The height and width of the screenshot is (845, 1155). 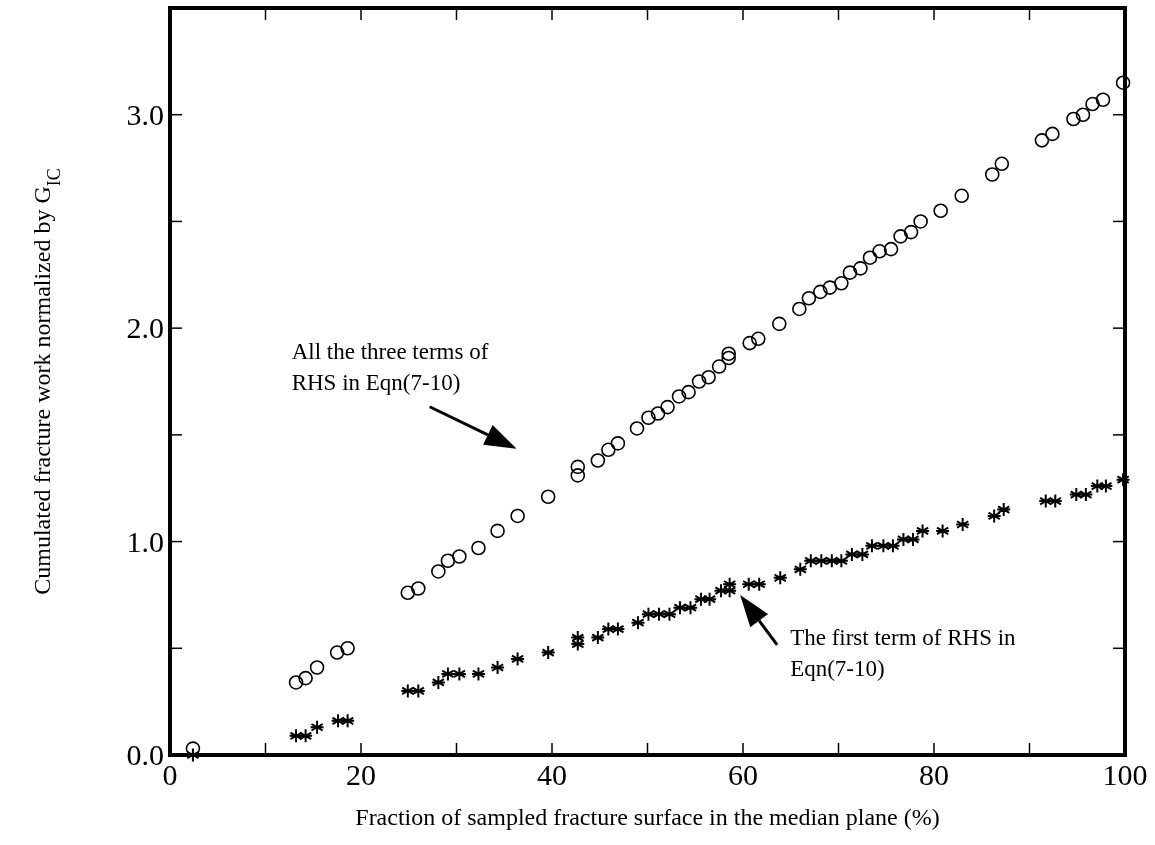 What do you see at coordinates (145, 328) in the screenshot?
I see `y-tick-label: 2.0` at bounding box center [145, 328].